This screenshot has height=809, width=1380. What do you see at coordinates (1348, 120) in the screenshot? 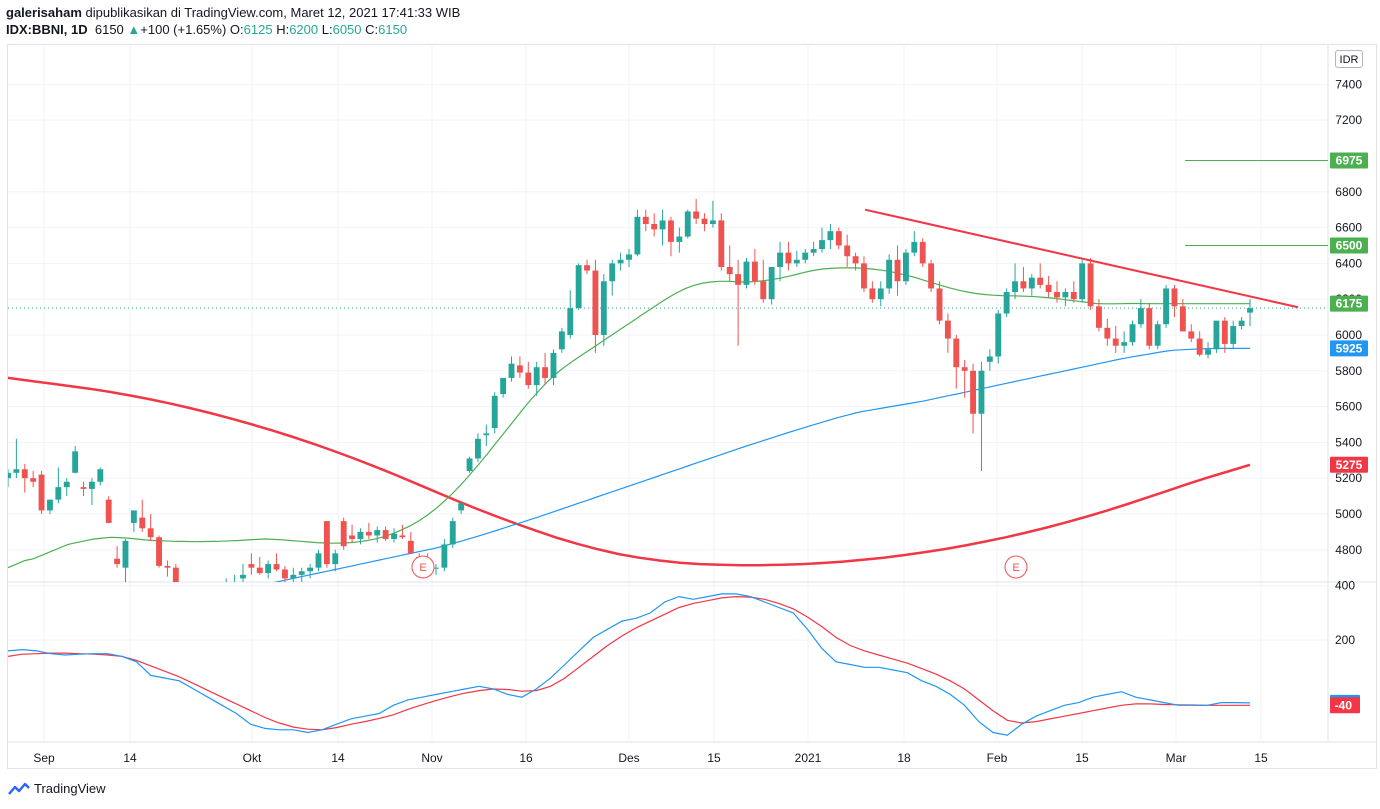
I see `y-tick-label: 7200` at bounding box center [1348, 120].